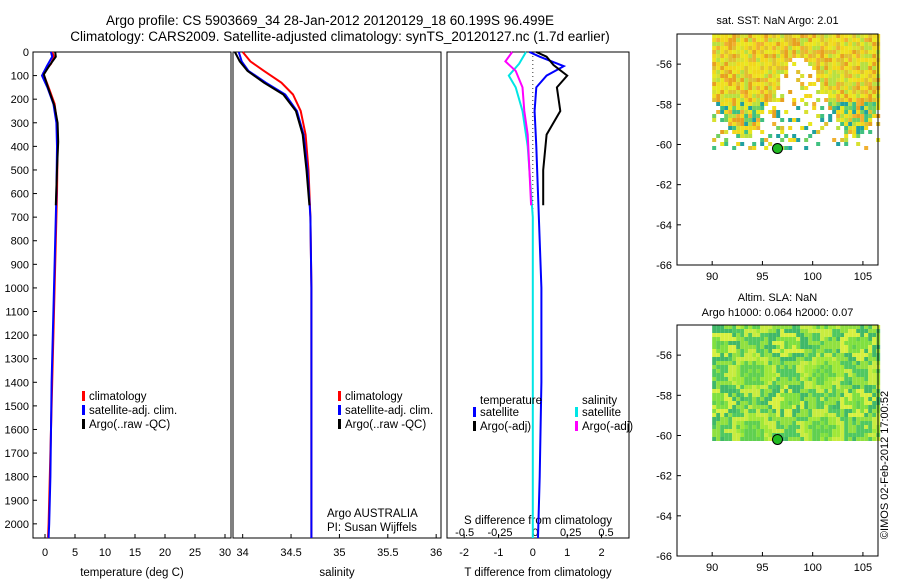 Image resolution: width=900 pixels, height=580 pixels. Describe the element at coordinates (20, 242) in the screenshot. I see `y-tick-label: 800` at that location.